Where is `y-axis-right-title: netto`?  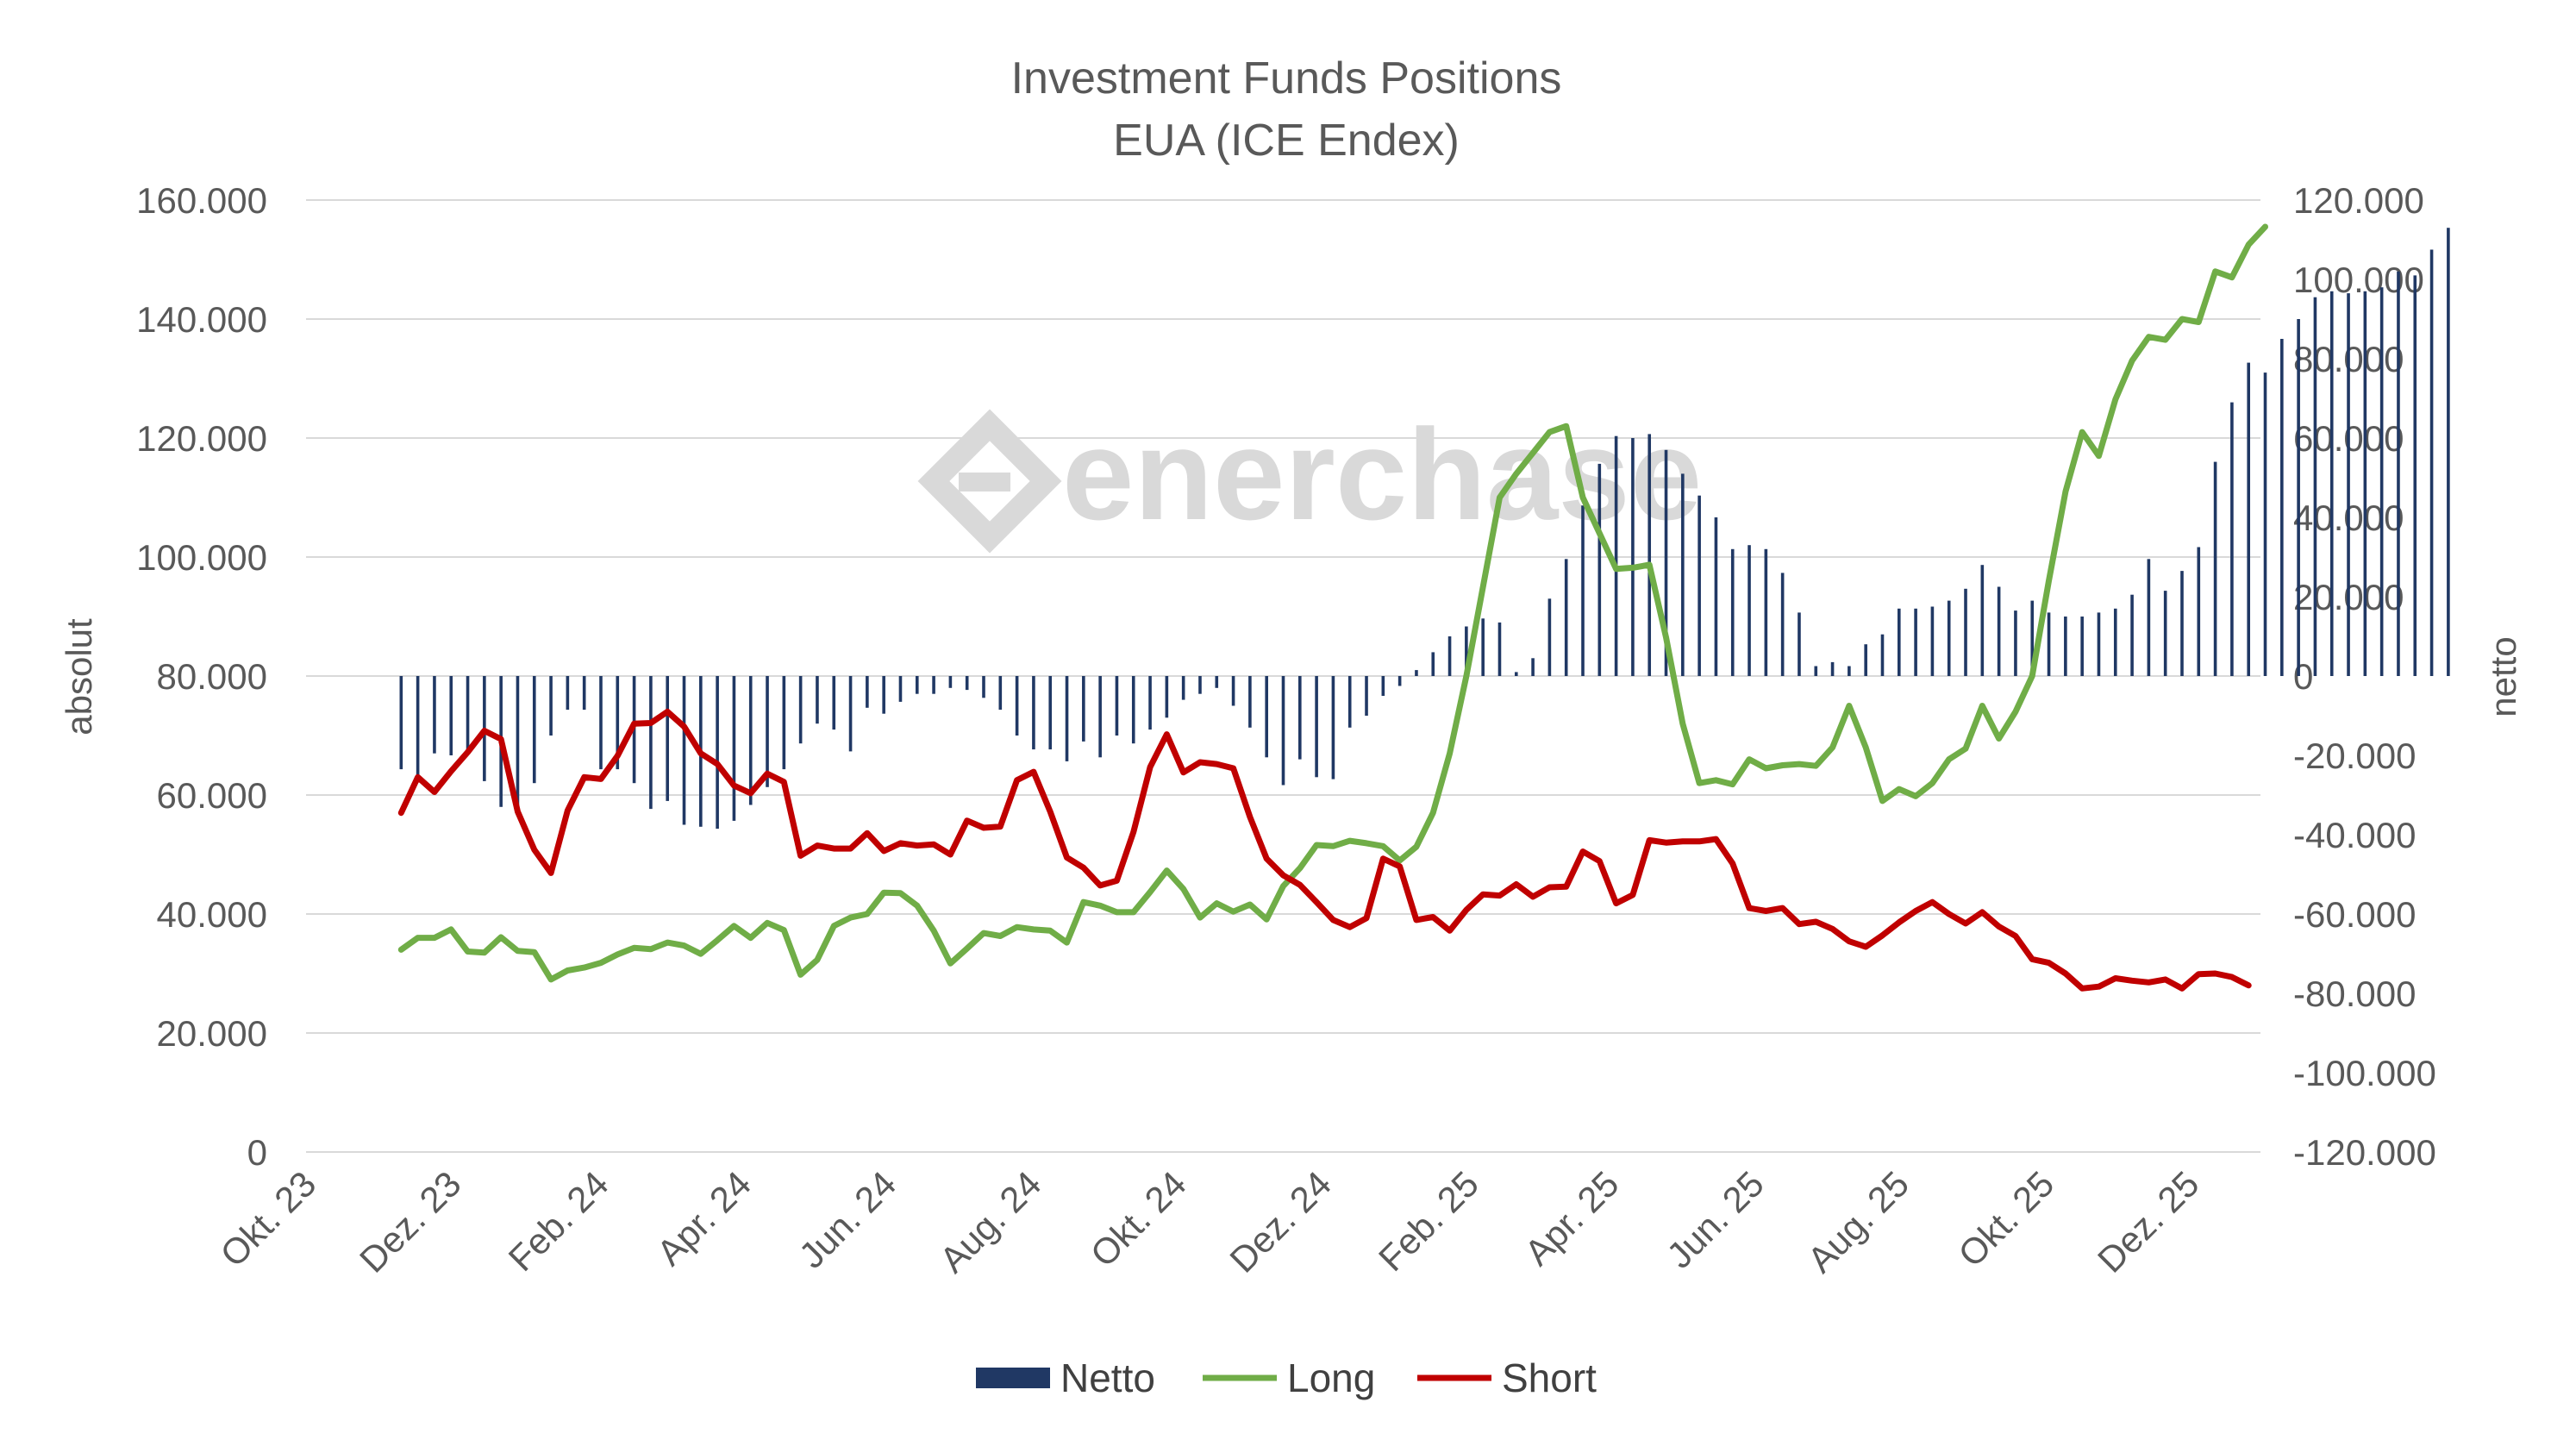 y-axis-right-title: netto is located at coordinates (2503, 676).